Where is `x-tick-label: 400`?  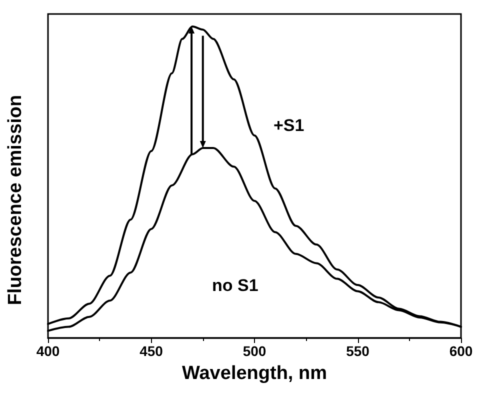
x-tick-label: 400 is located at coordinates (48, 351).